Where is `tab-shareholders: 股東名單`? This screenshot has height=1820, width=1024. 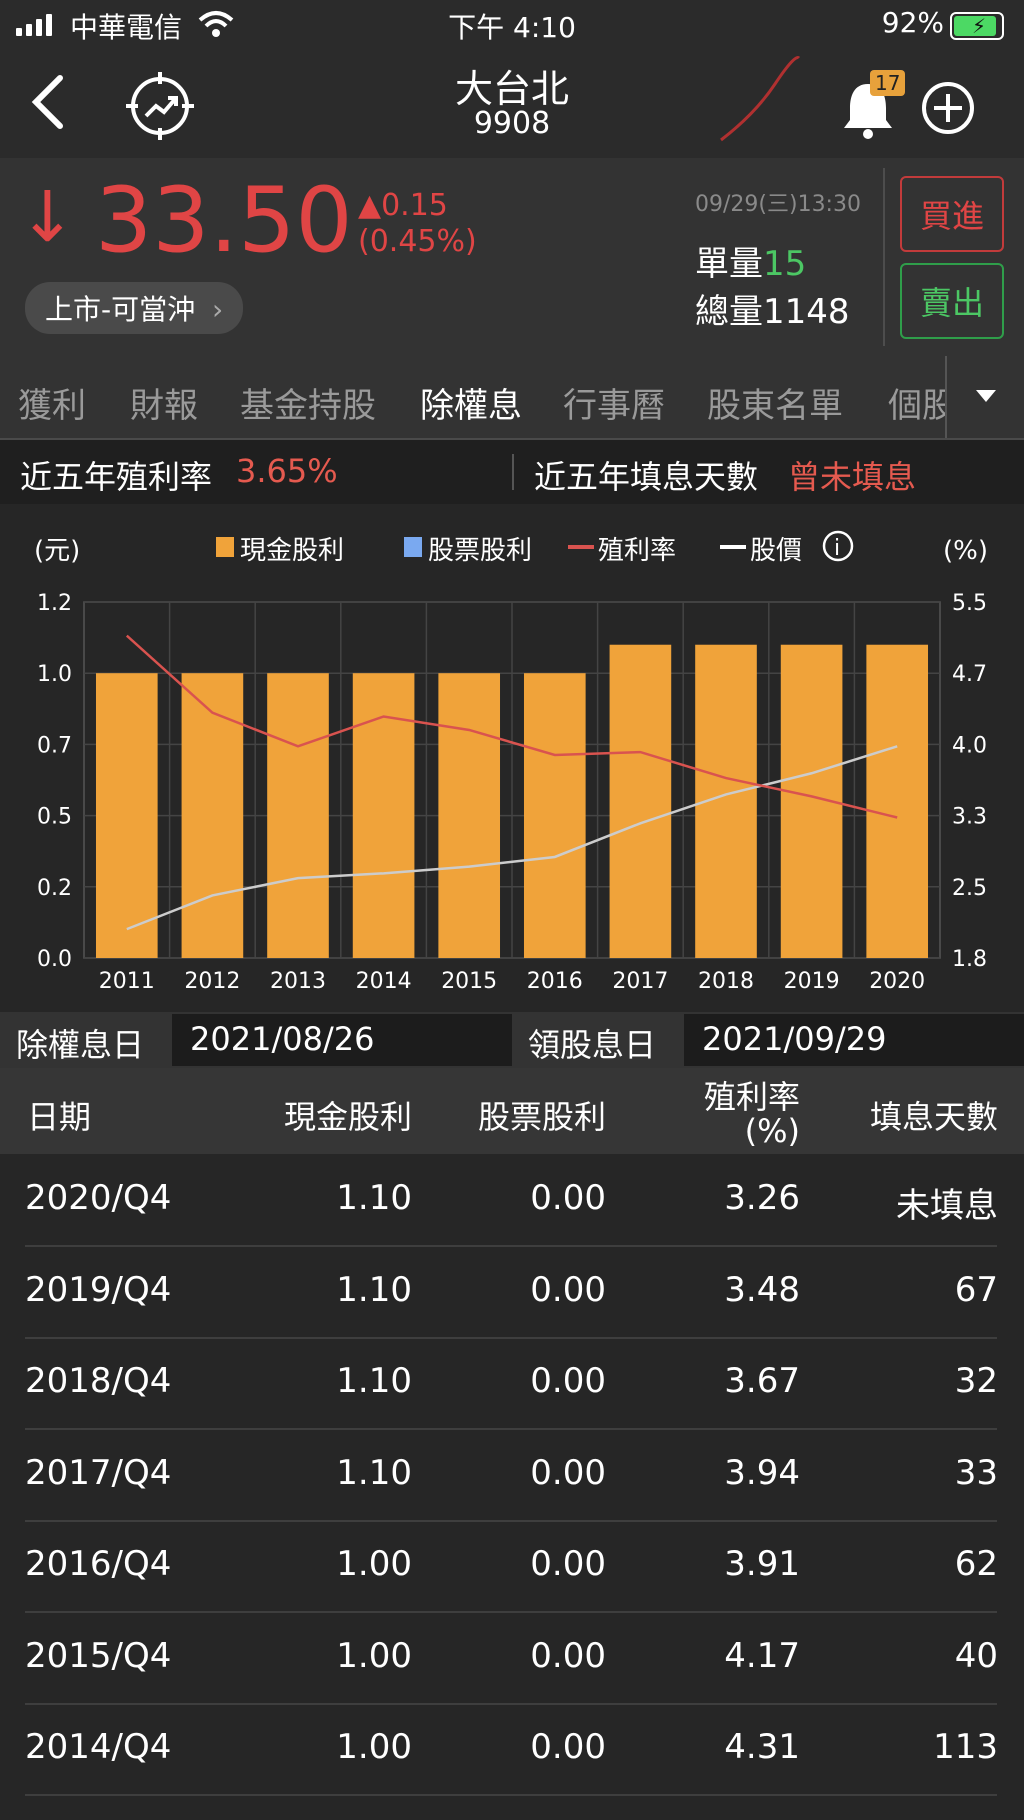
tab-shareholders: 股東名單 is located at coordinates (775, 406).